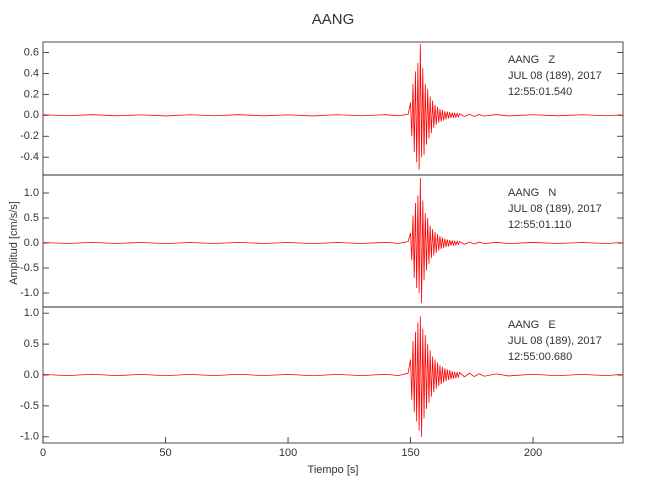 This screenshot has height=500, width=650. What do you see at coordinates (533, 453) in the screenshot?
I see `x-tick-label: 200` at bounding box center [533, 453].